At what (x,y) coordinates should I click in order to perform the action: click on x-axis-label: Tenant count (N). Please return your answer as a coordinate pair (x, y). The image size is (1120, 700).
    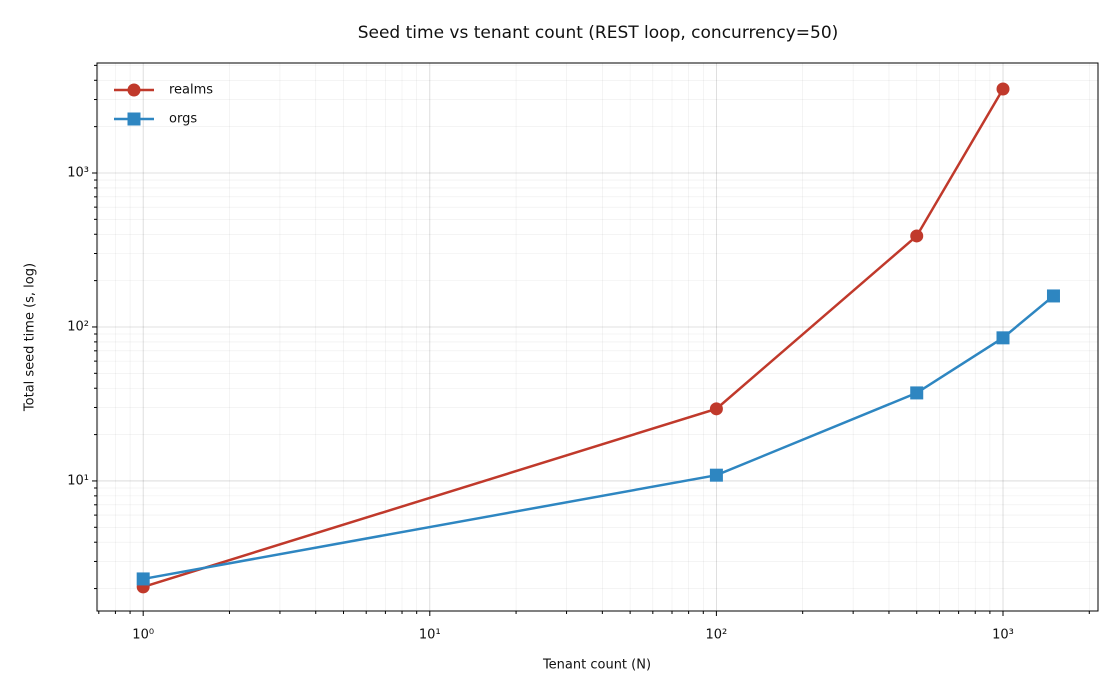
    Looking at the image, I should click on (596, 665).